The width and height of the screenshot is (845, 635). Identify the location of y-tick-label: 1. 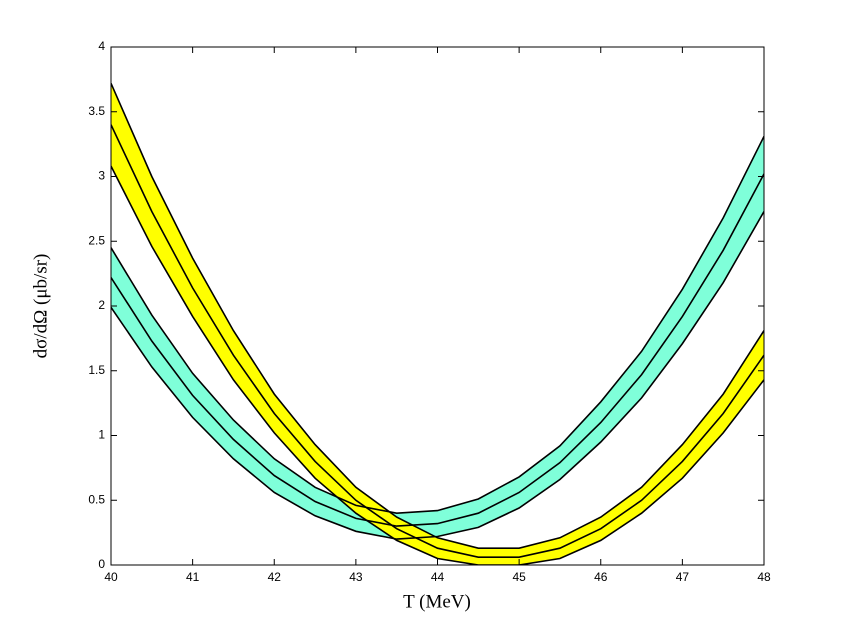
(101, 435).